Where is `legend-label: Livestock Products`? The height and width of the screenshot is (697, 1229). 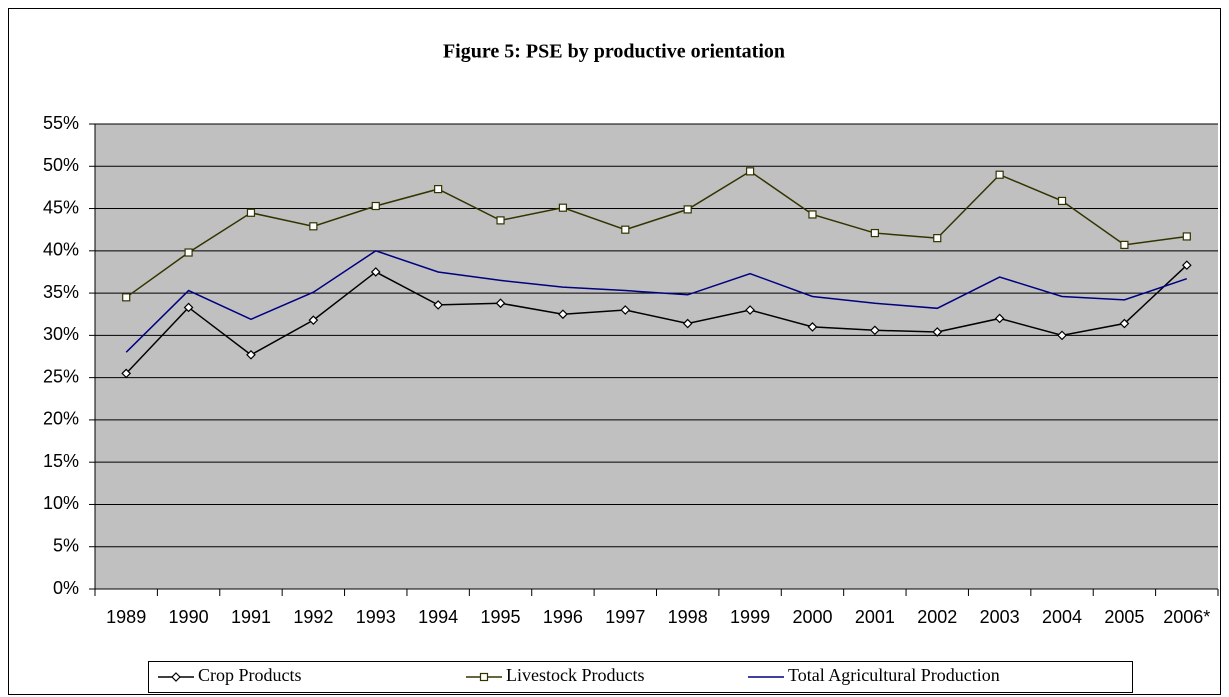
legend-label: Livestock Products is located at coordinates (575, 675).